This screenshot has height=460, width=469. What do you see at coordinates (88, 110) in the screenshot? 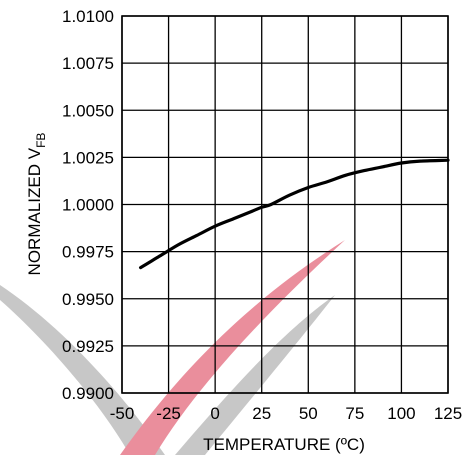
I see `y-tick-label: 1.0050` at bounding box center [88, 110].